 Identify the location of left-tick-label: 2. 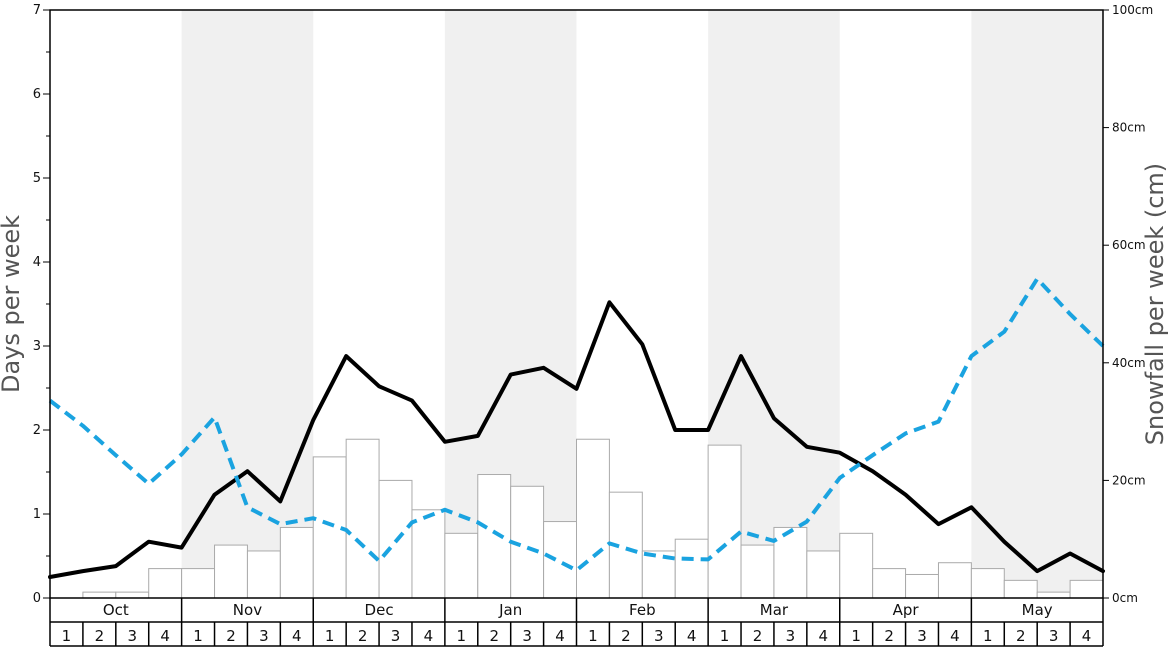
(37, 430).